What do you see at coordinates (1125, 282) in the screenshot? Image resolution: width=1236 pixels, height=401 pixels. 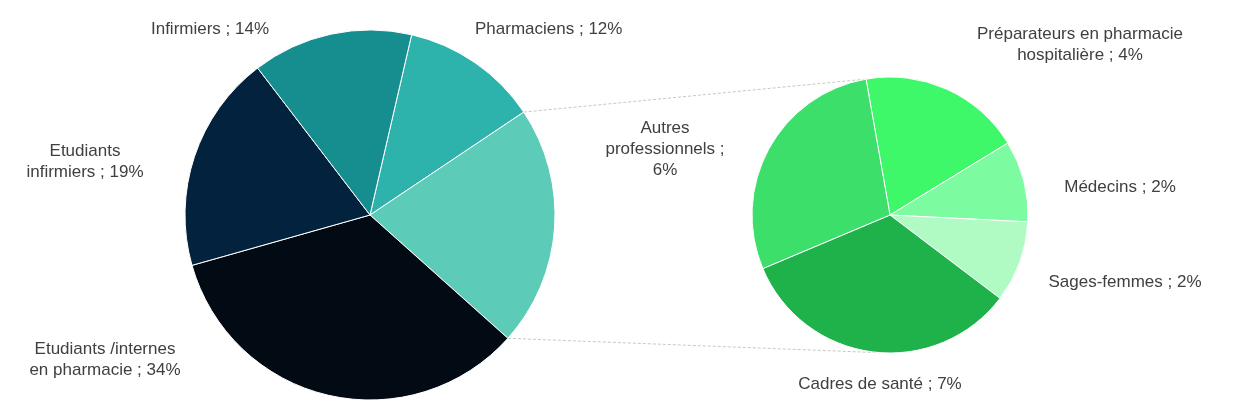 I see `slice-label: Sages-femmes ; 2%` at bounding box center [1125, 282].